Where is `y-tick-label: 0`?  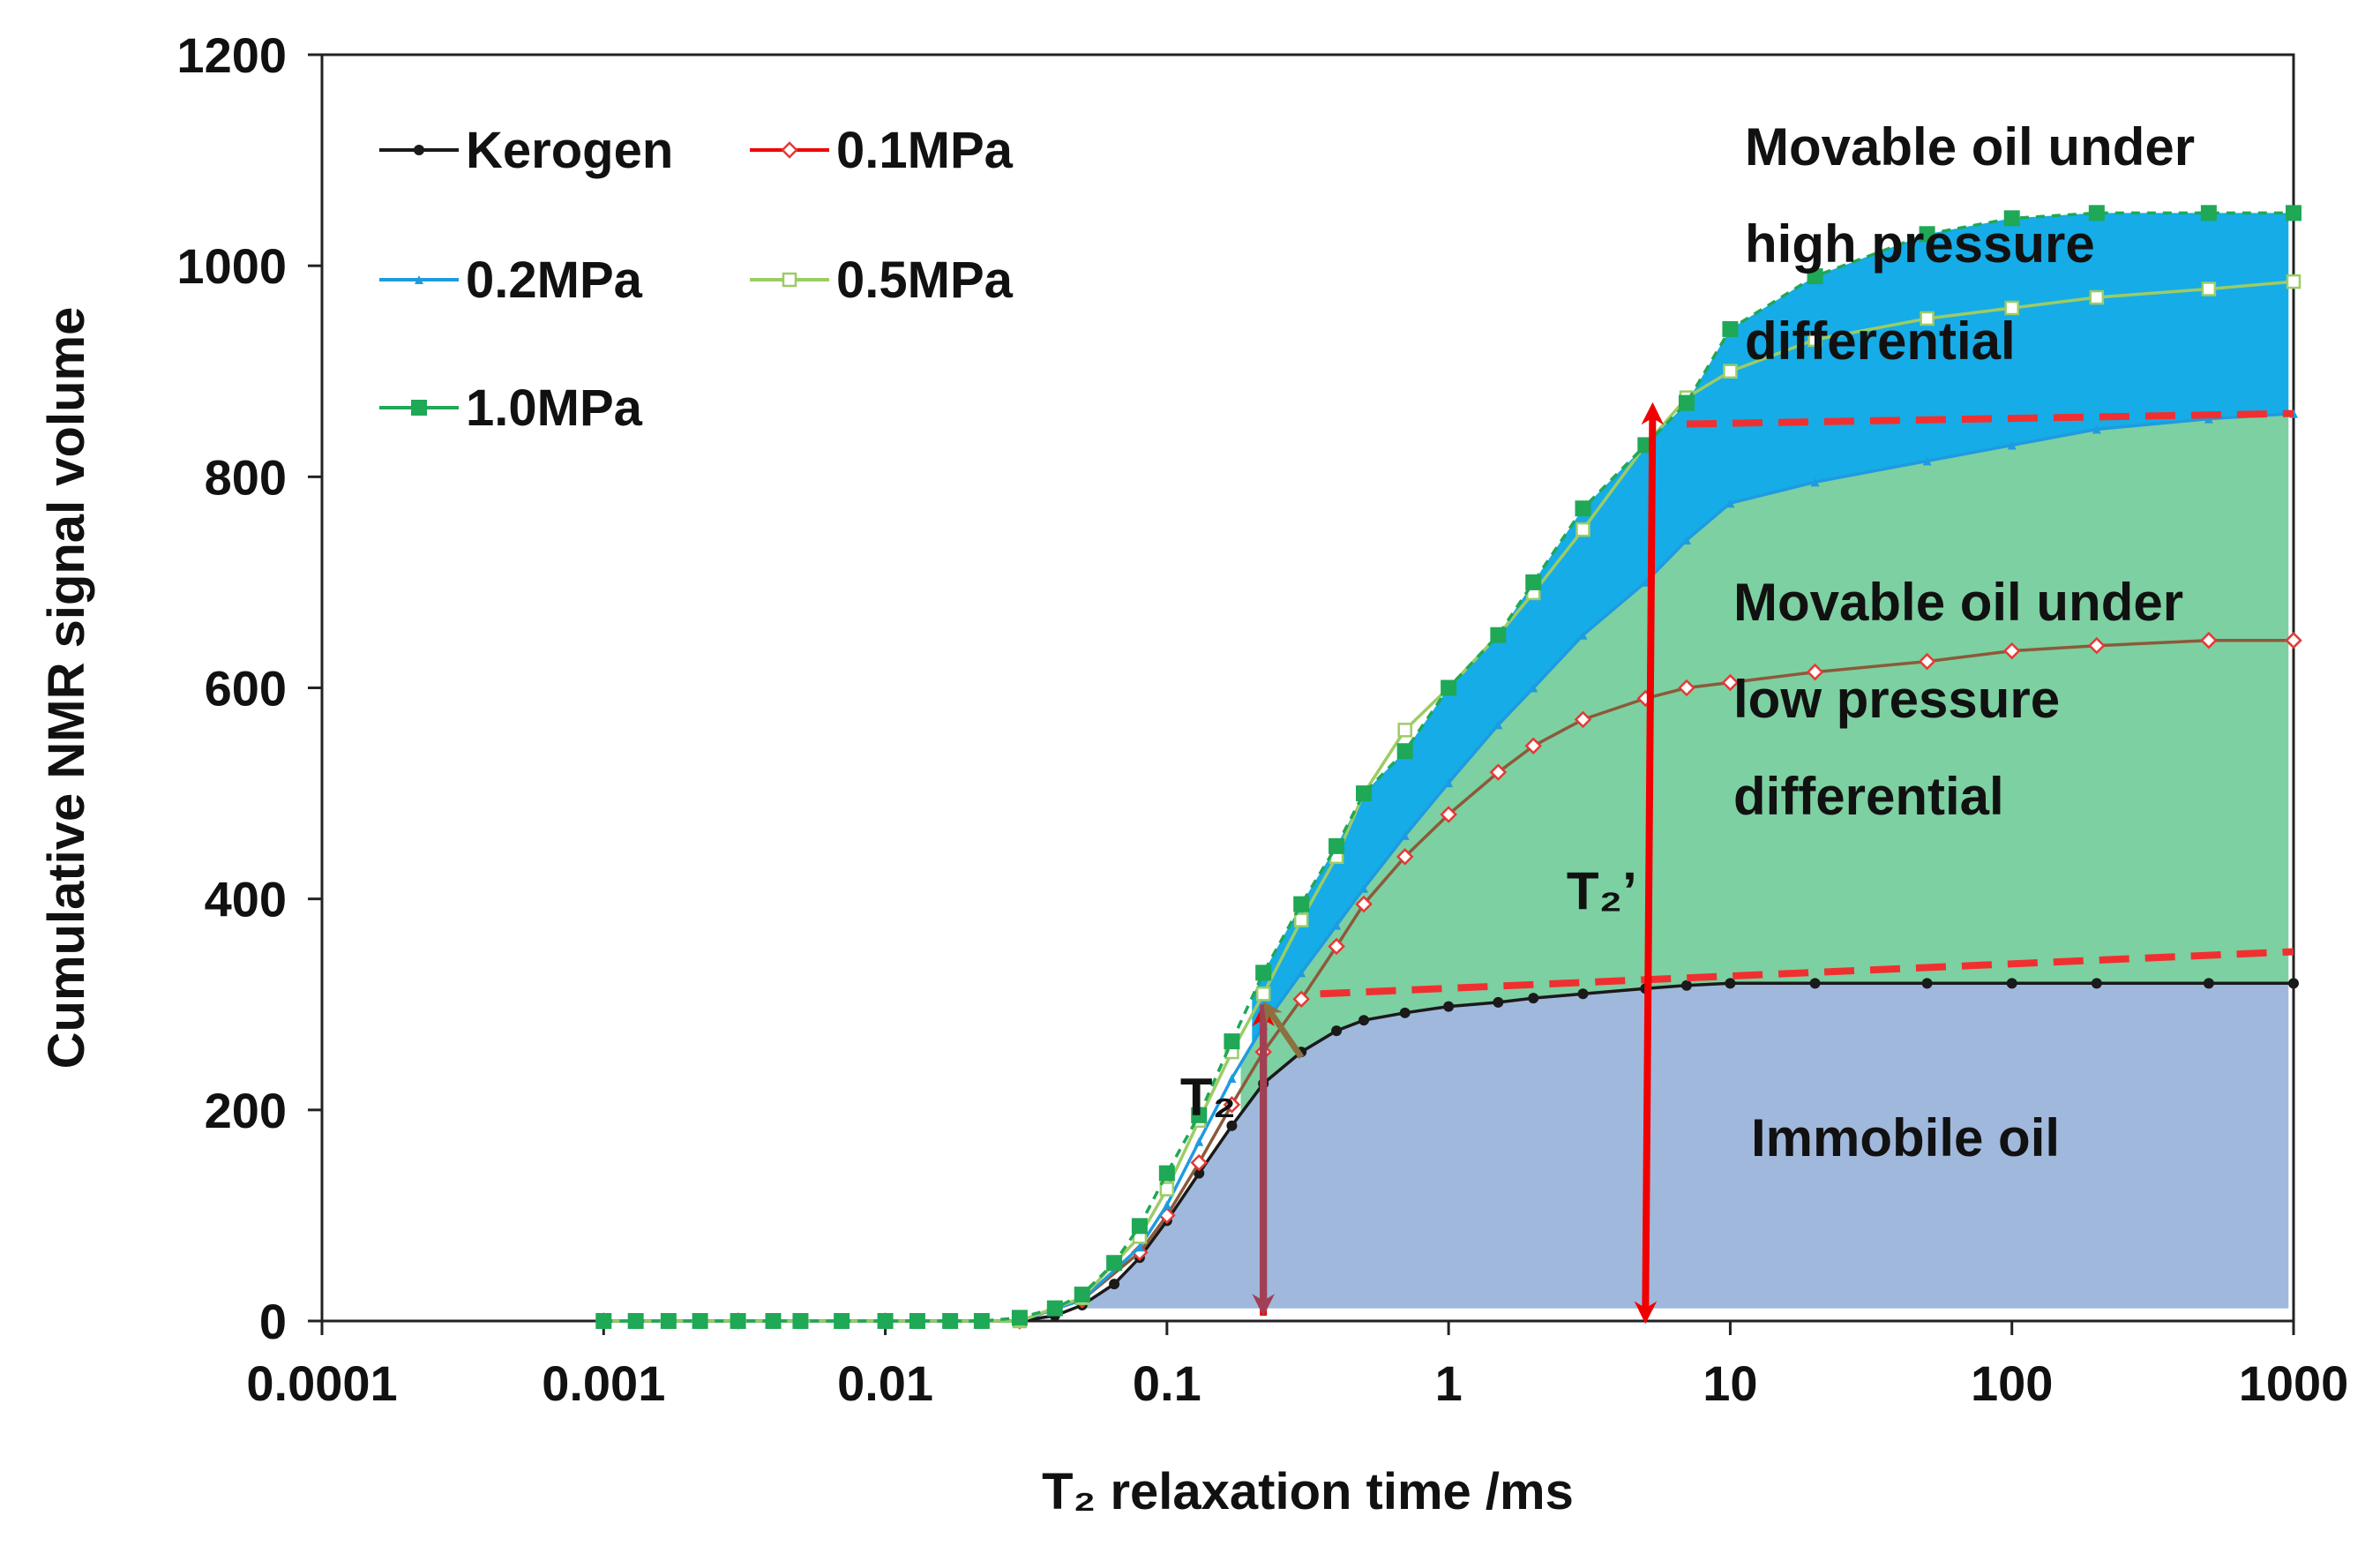 y-tick-label: 0 is located at coordinates (273, 1321).